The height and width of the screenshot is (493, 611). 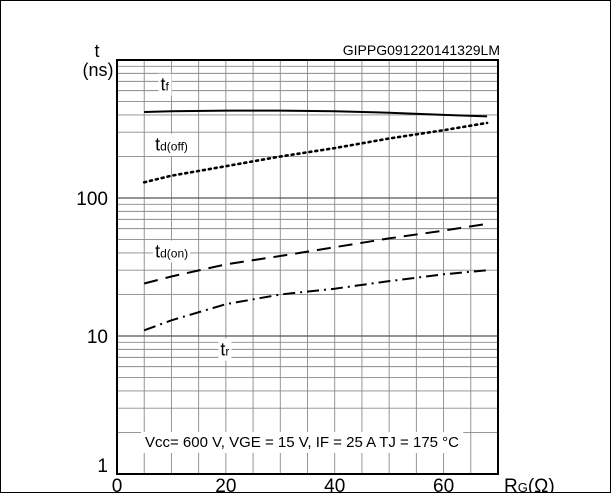 I want to click on series-label: td(off), so click(x=171, y=145).